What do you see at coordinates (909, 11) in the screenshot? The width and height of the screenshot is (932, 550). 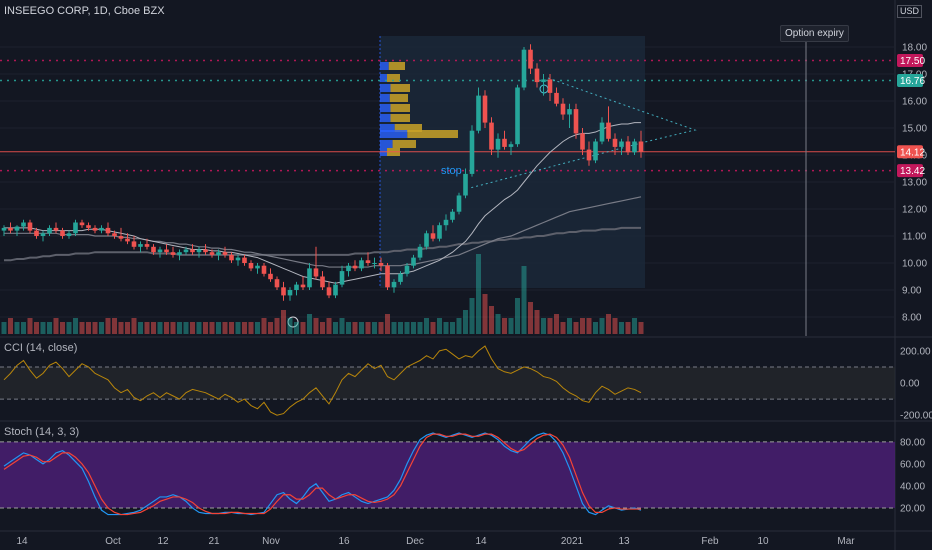 I see `currency-button: USD` at bounding box center [909, 11].